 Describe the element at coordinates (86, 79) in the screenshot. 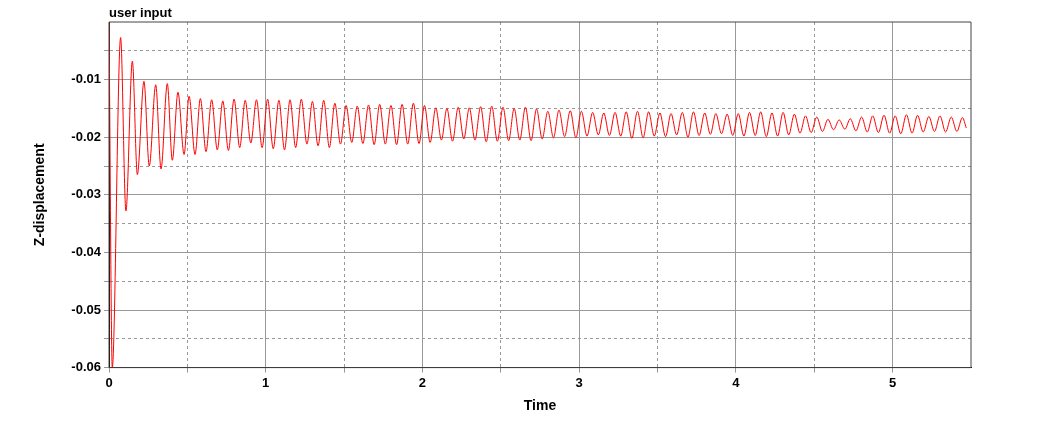

I see `y-tick-label: -0.01` at that location.